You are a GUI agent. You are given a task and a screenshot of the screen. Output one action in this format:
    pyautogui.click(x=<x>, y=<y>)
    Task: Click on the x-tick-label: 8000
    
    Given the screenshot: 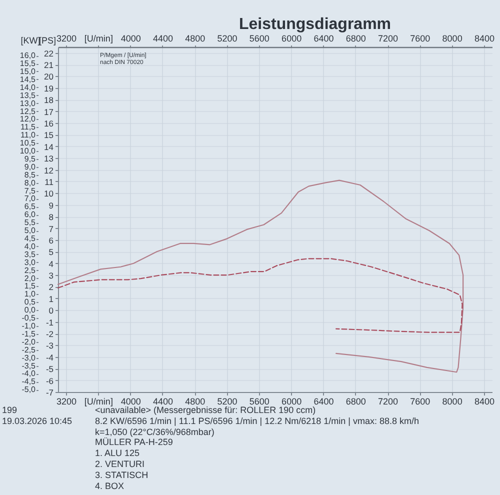 What is the action you would take?
    pyautogui.click(x=452, y=401)
    